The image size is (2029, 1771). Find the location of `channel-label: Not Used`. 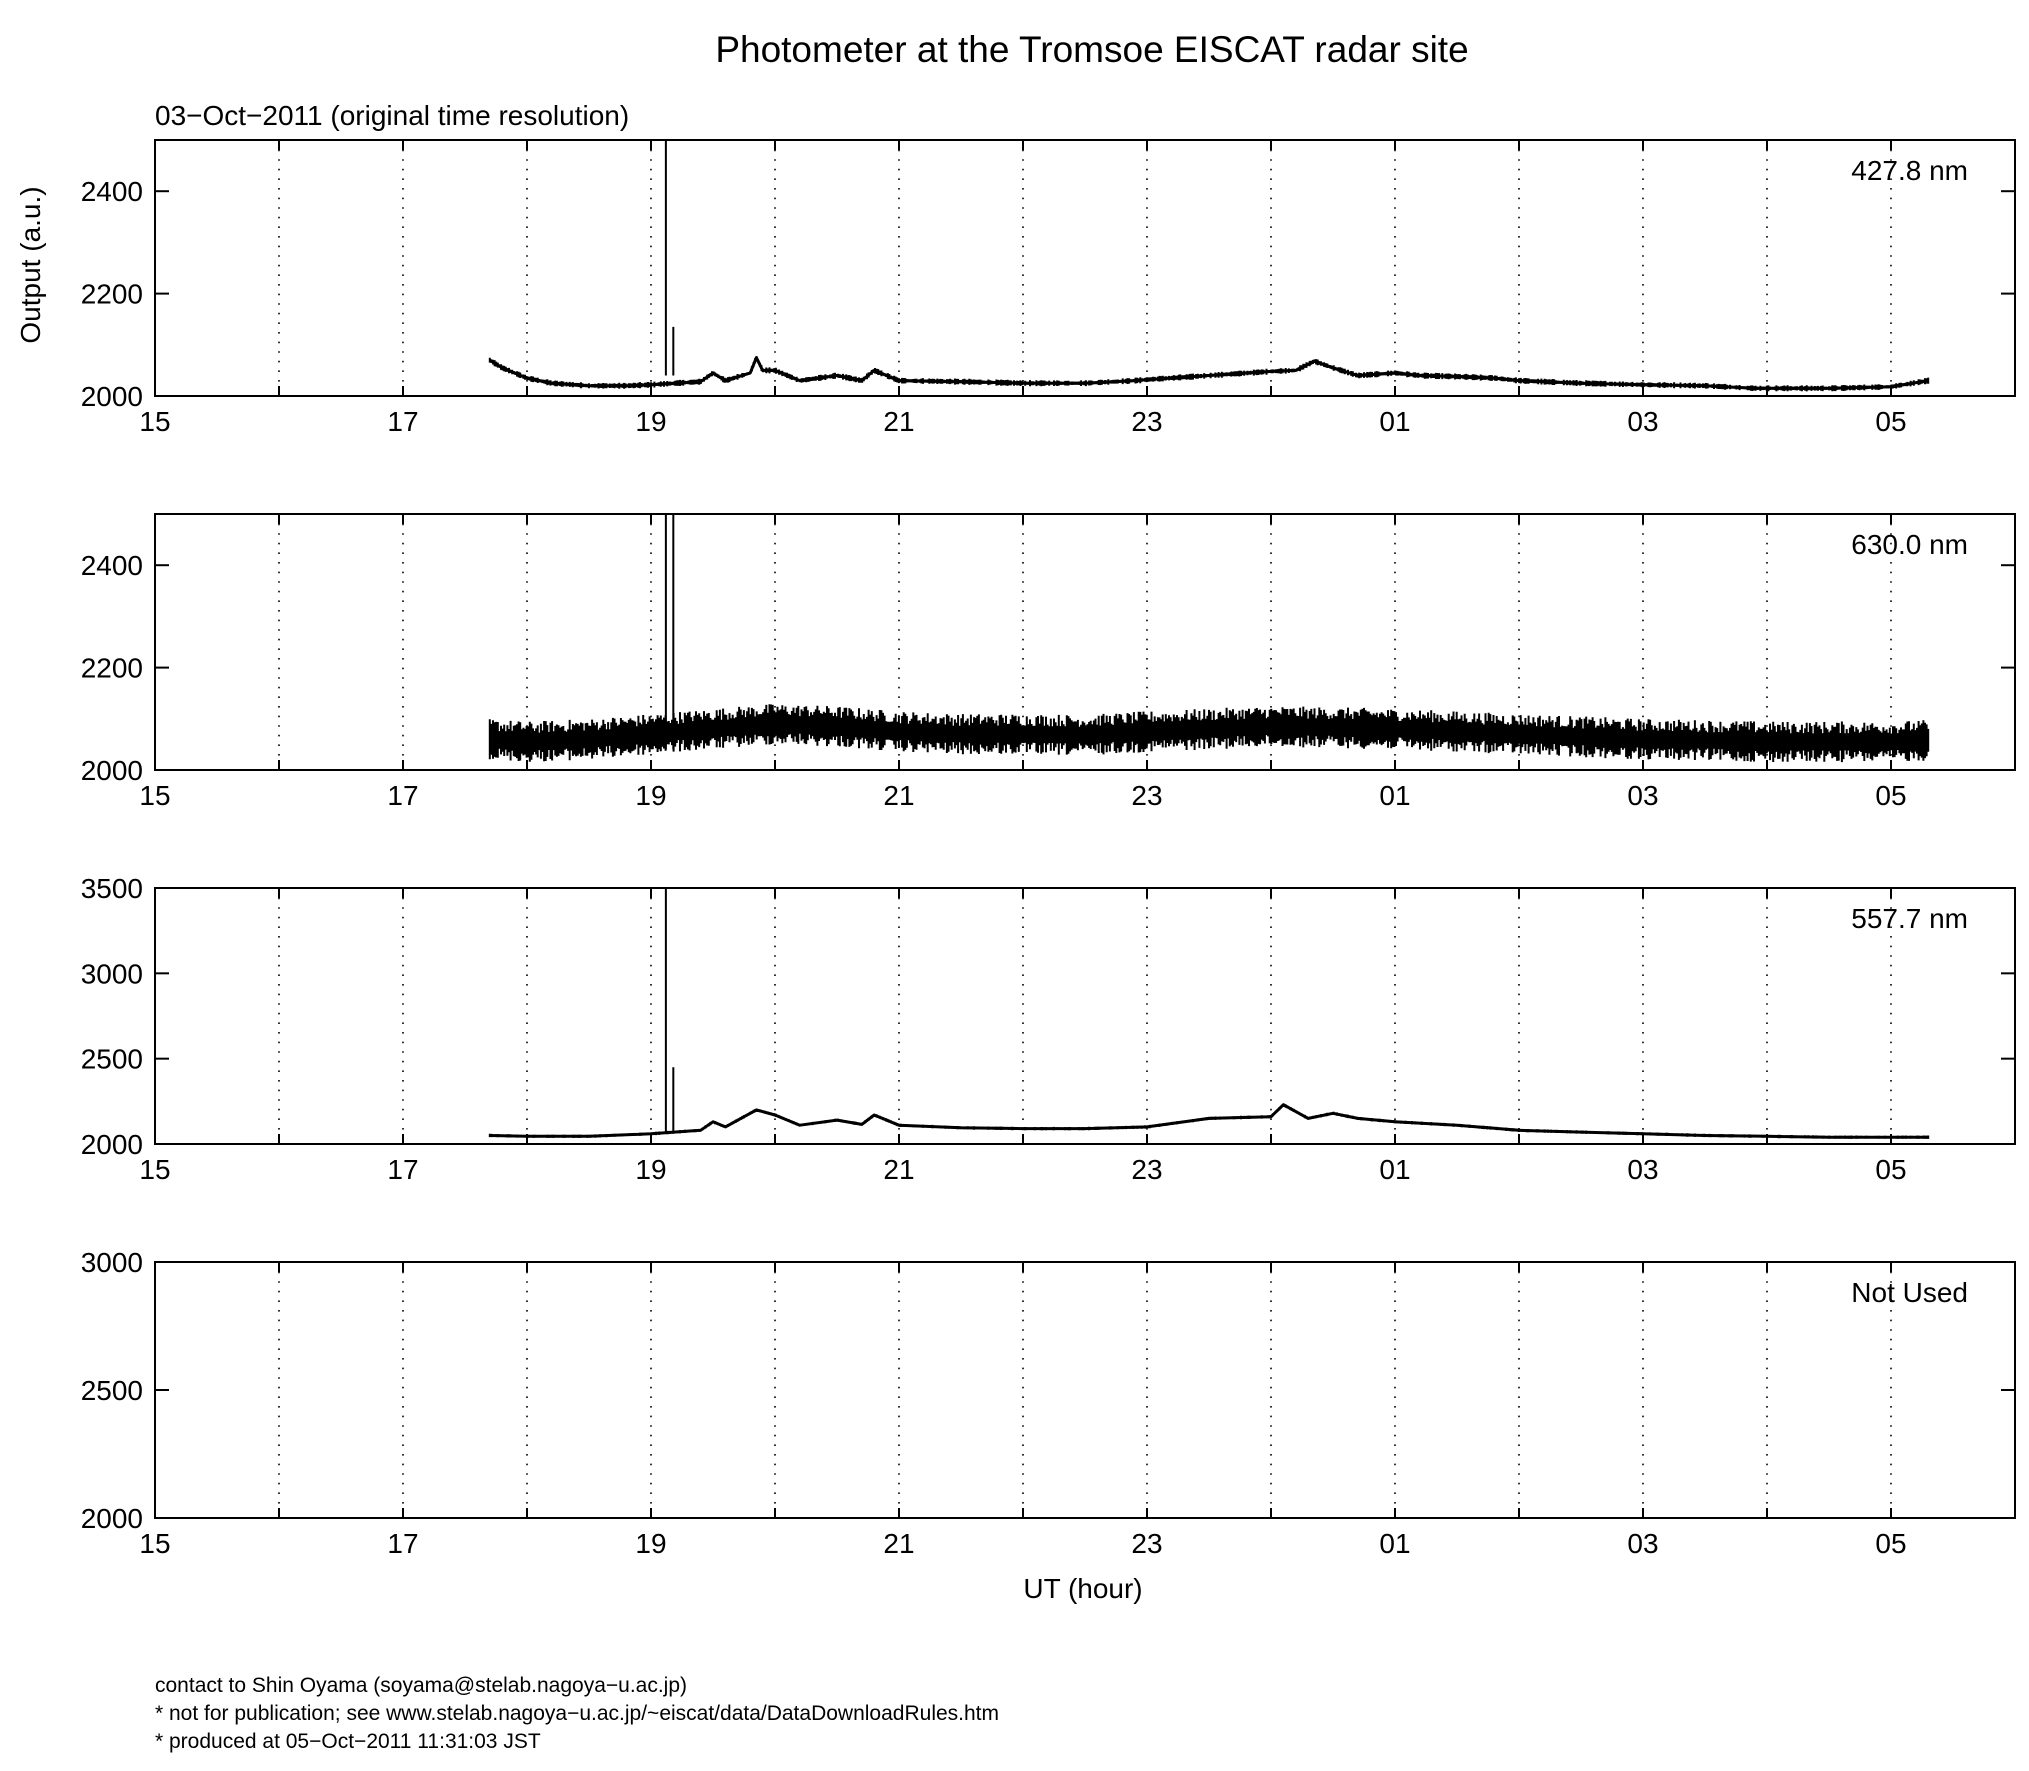

channel-label: Not Used is located at coordinates (1909, 1292).